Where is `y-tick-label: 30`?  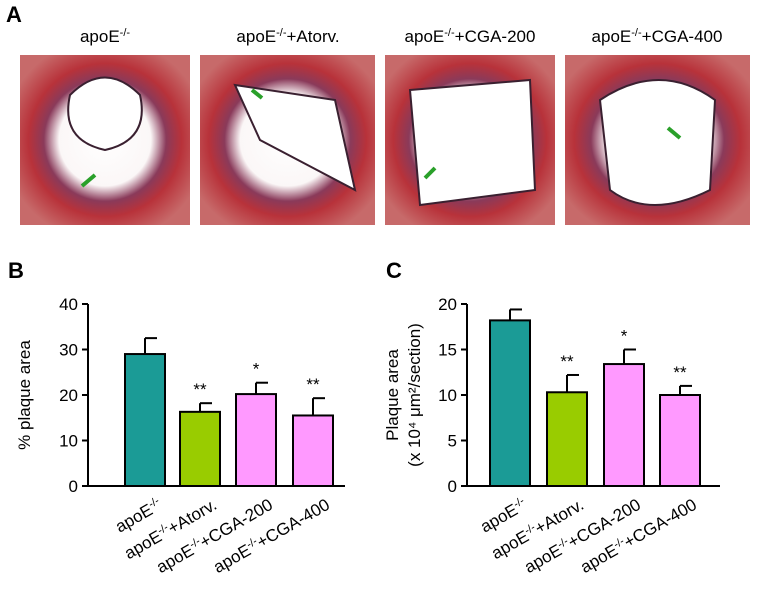
y-tick-label: 30 is located at coordinates (68, 350).